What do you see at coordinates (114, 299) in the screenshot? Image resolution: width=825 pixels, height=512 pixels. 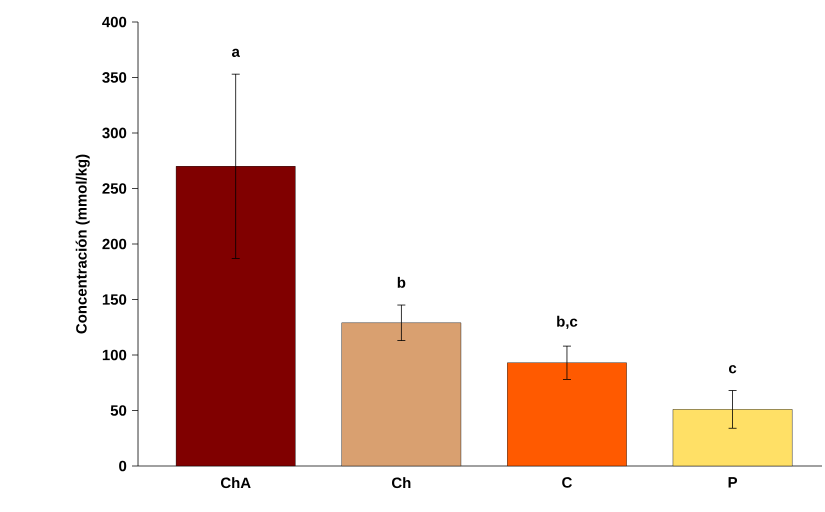 I see `y-tick-label: 150` at bounding box center [114, 299].